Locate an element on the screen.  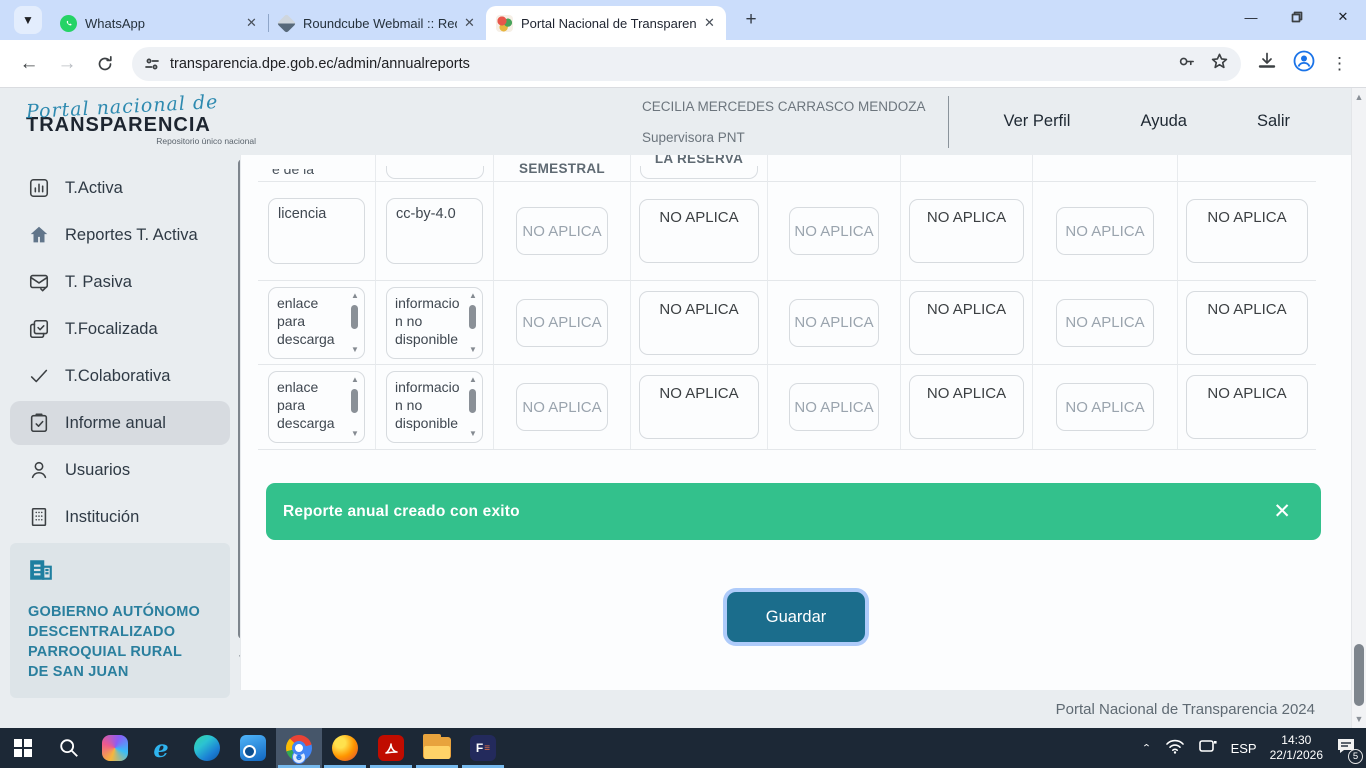
licencia-value-input: cc-by-4.0 is located at coordinates (434, 231).